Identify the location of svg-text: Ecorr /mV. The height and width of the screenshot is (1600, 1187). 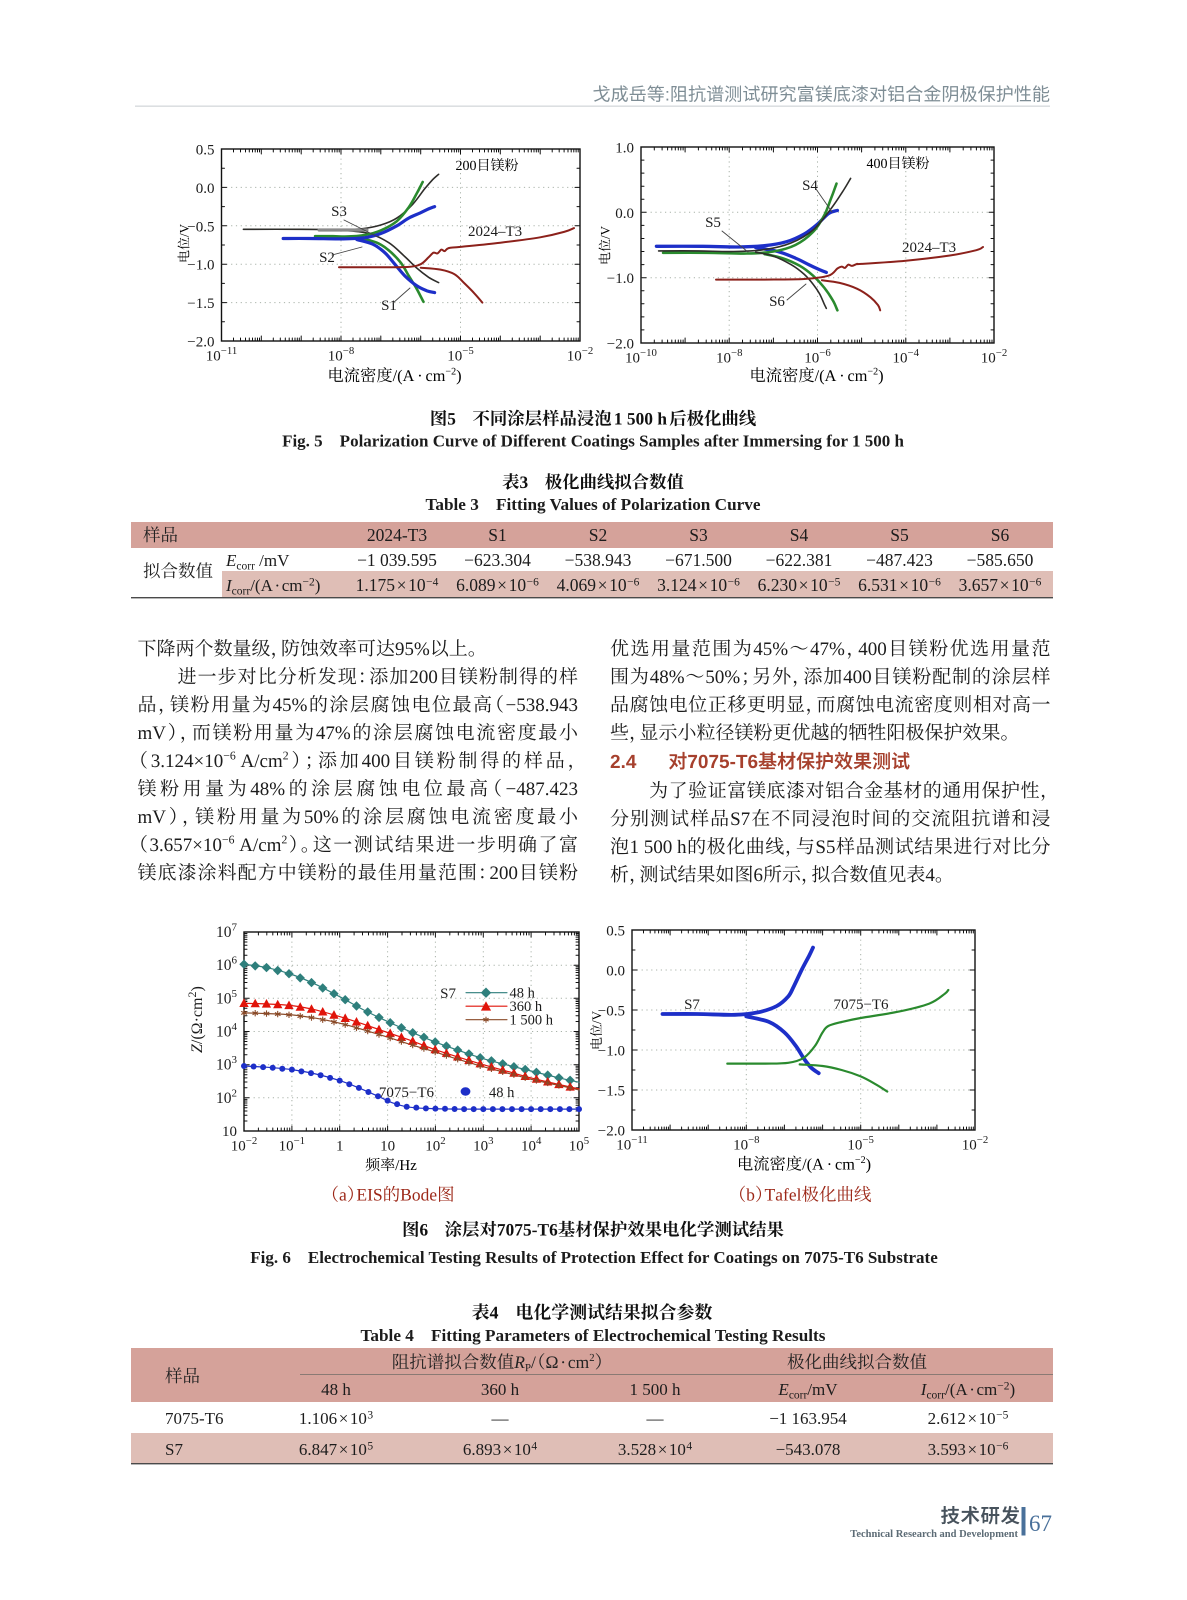
(257, 562).